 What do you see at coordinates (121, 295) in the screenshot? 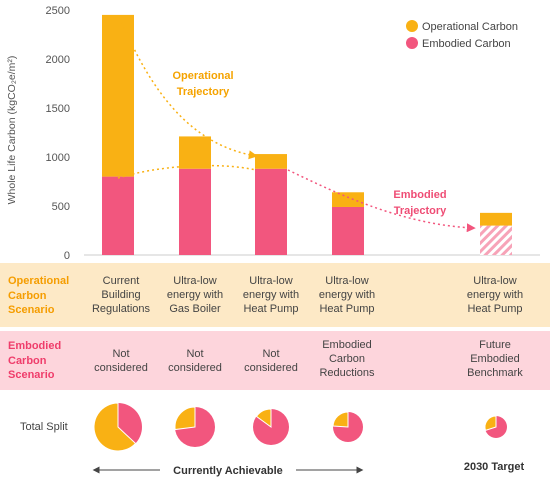
I see `operational-cell-1: Current Building Regulations` at bounding box center [121, 295].